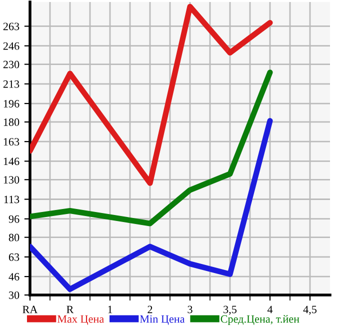 The width and height of the screenshot is (345, 335). Describe the element at coordinates (190, 310) in the screenshot. I see `x-tick-label: 3` at that location.